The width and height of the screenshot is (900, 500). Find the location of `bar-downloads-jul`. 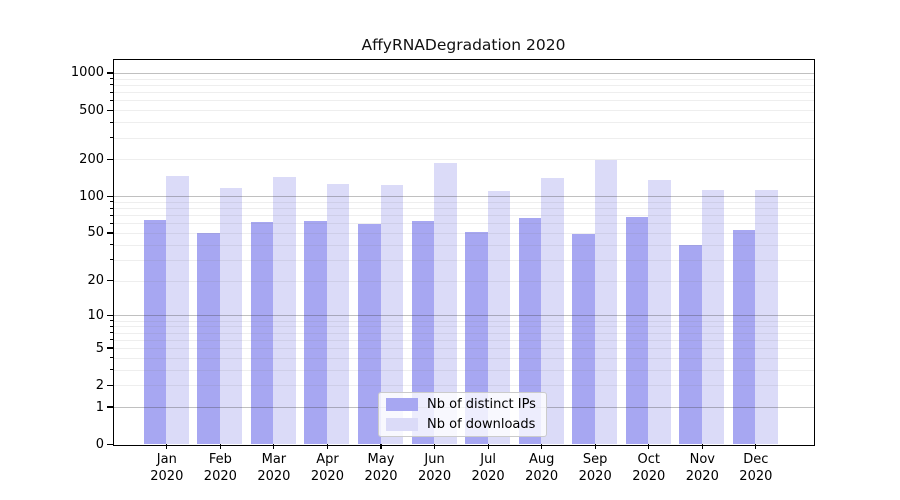

bar-downloads-jul is located at coordinates (499, 318).